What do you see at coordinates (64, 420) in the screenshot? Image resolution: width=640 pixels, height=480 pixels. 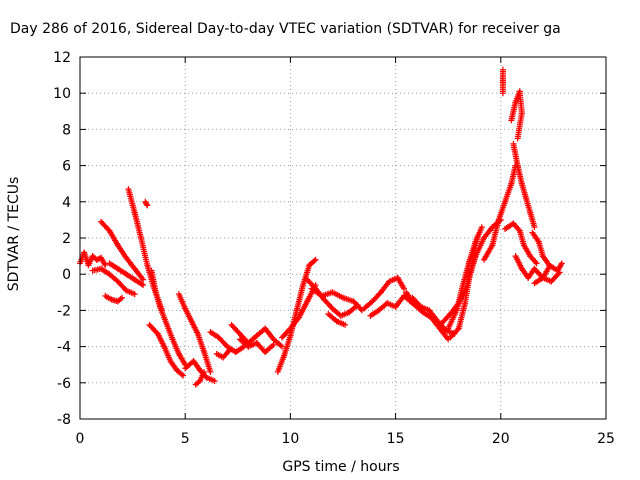 I see `y-tick-label: -8` at bounding box center [64, 420].